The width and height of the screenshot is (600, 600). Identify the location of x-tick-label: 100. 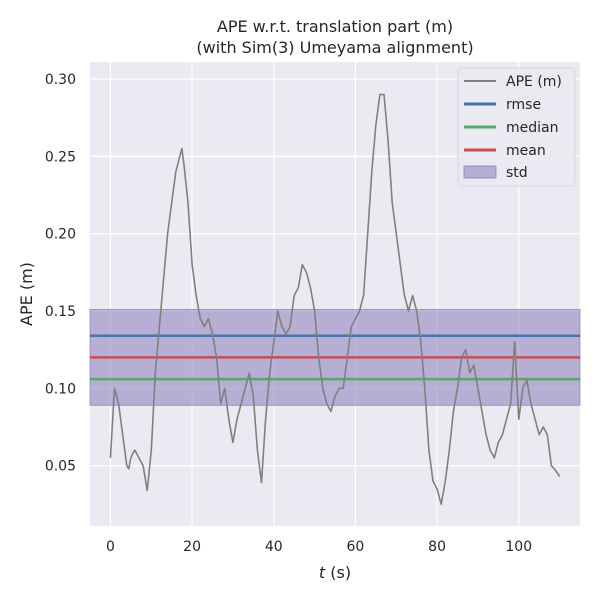
(518, 547).